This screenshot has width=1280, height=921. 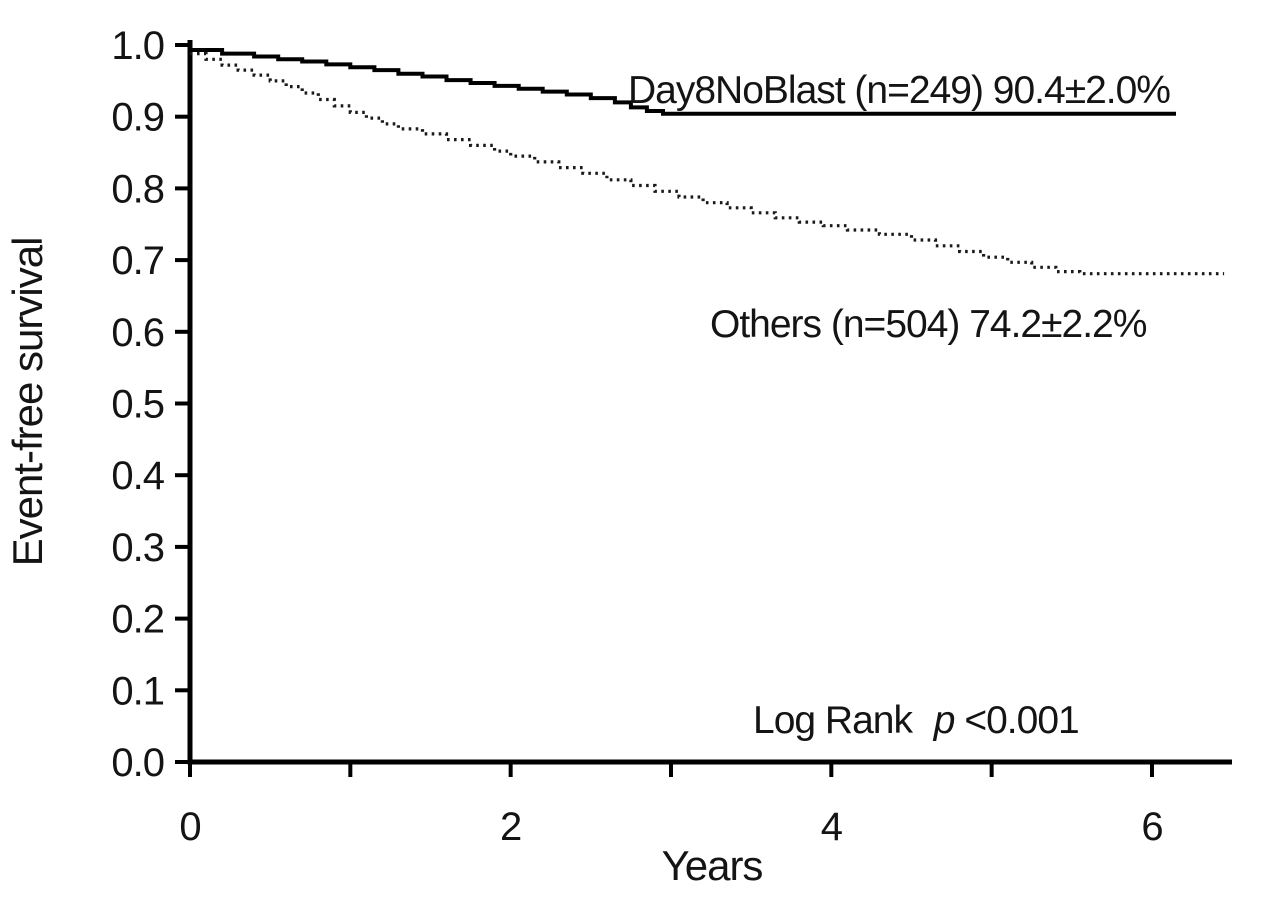 I want to click on y-tick-label: 0.7, so click(x=137, y=261).